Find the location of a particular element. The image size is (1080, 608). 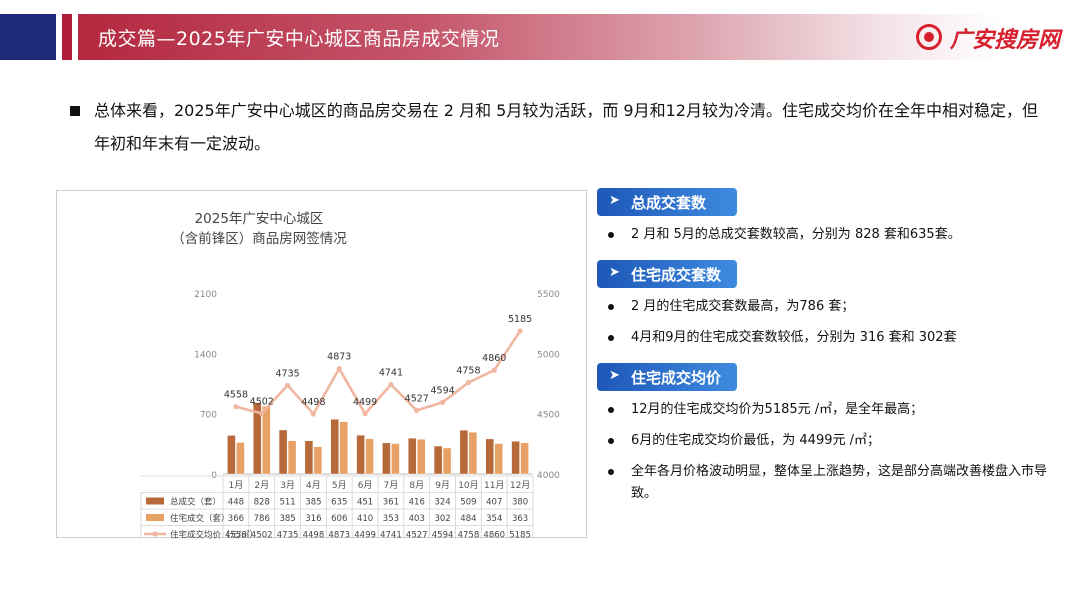

bullet-text: 全年各月价格波动明显，整体呈上涨趋势，这是部分高端改善楼盘入市导致。 is located at coordinates (839, 482).